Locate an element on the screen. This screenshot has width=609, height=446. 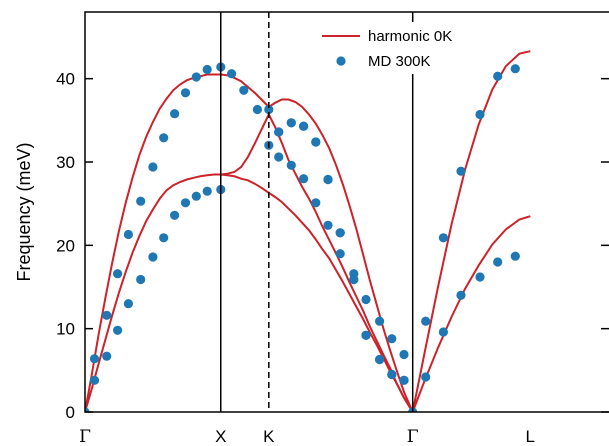
legend-label-harmonic: harmonic 0K is located at coordinates (410, 36).